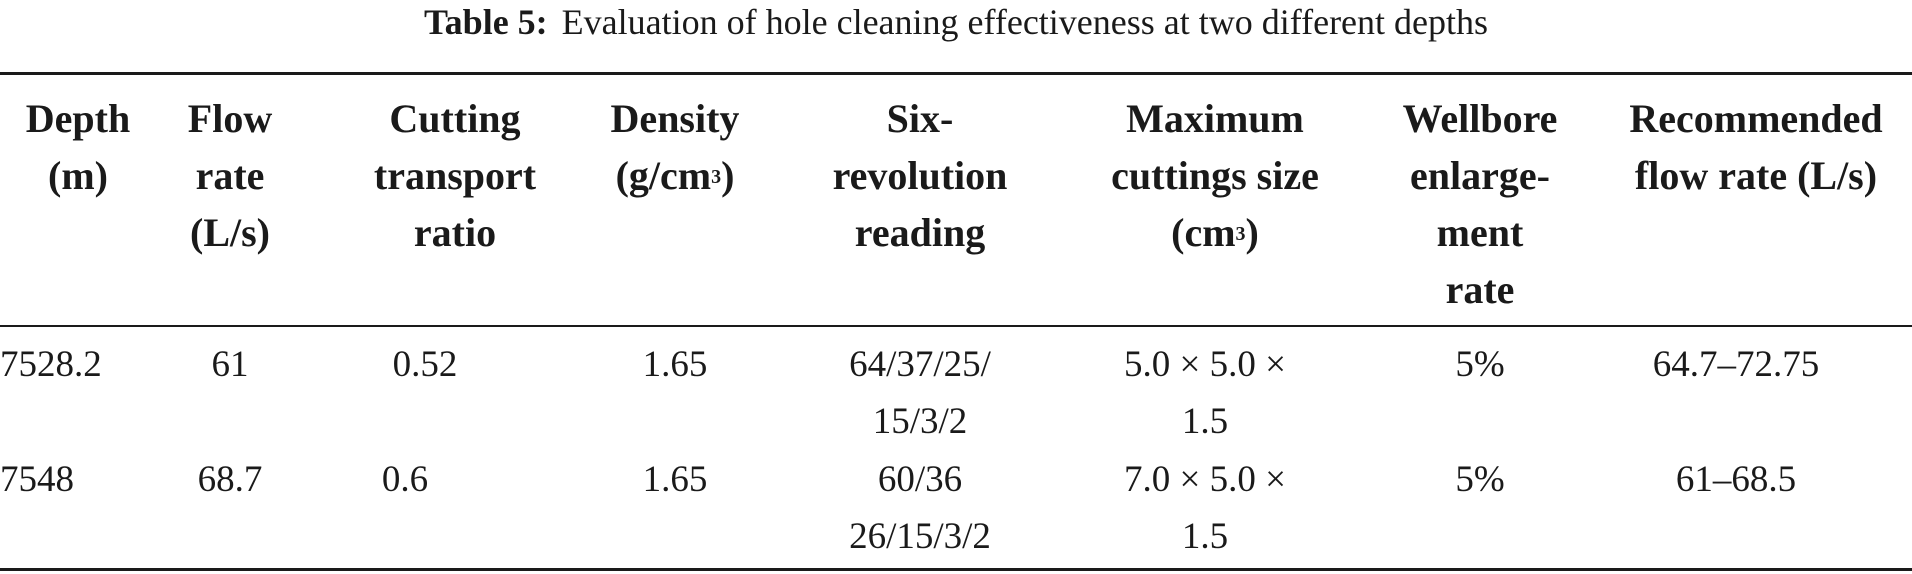  I want to click on table-caption-label: Table 5:, so click(485, 22).